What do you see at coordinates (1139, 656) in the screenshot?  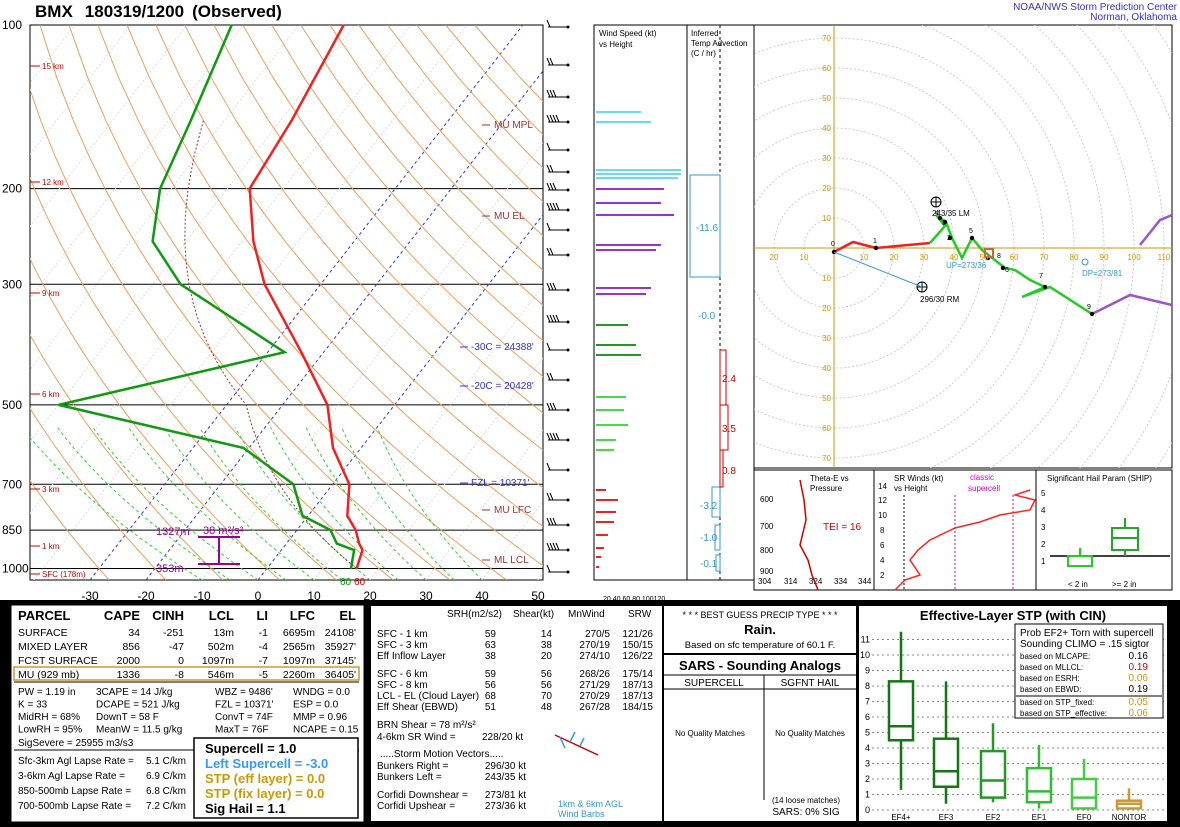 I see `stp-prob-value: 0.16` at bounding box center [1139, 656].